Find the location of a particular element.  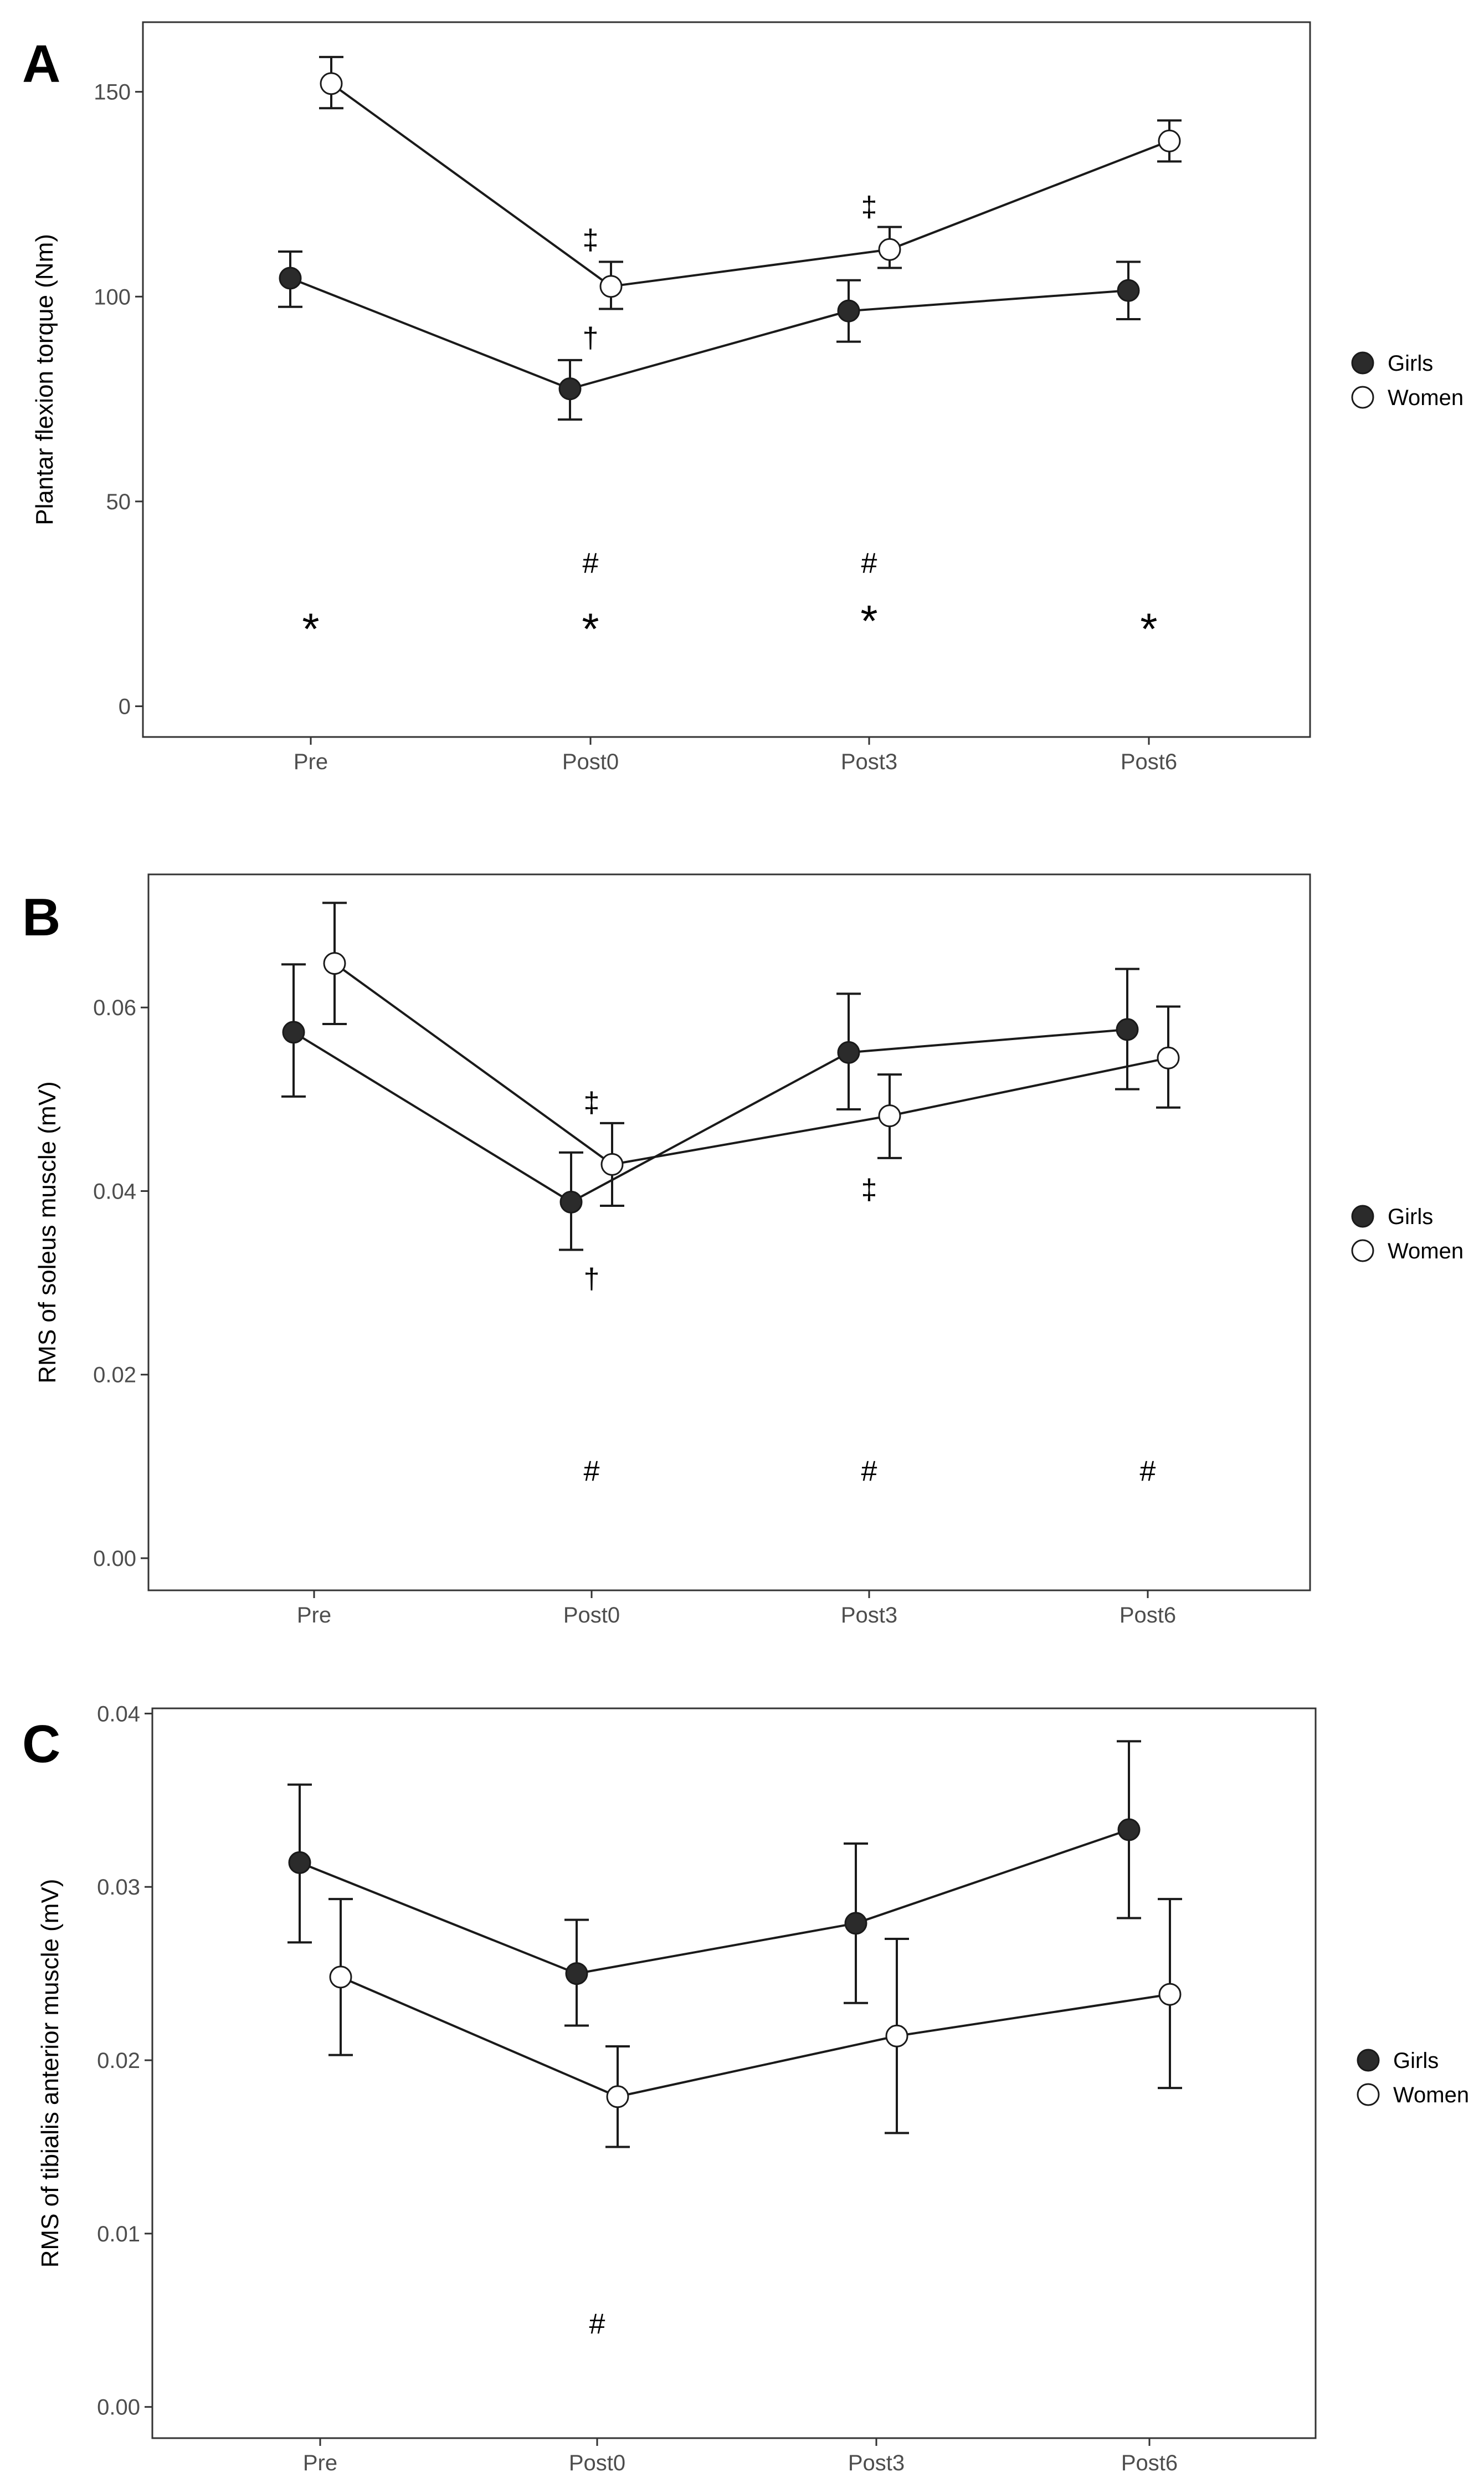

y-axis-label: Plantar flexion torque (Nm) is located at coordinates (44, 379).